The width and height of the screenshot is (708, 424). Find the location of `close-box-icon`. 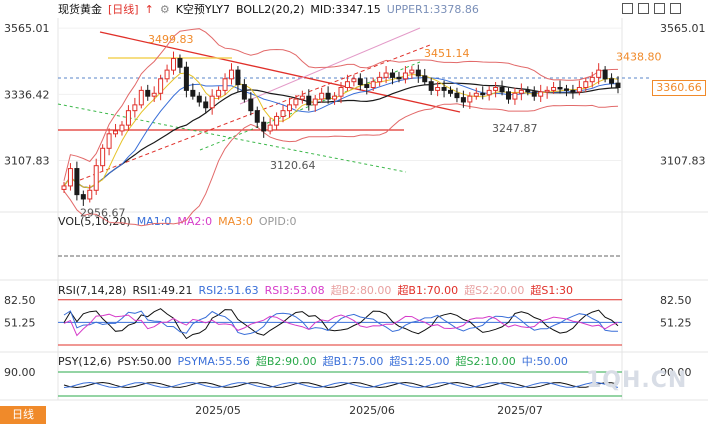

close-box-icon is located at coordinates (675, 8).